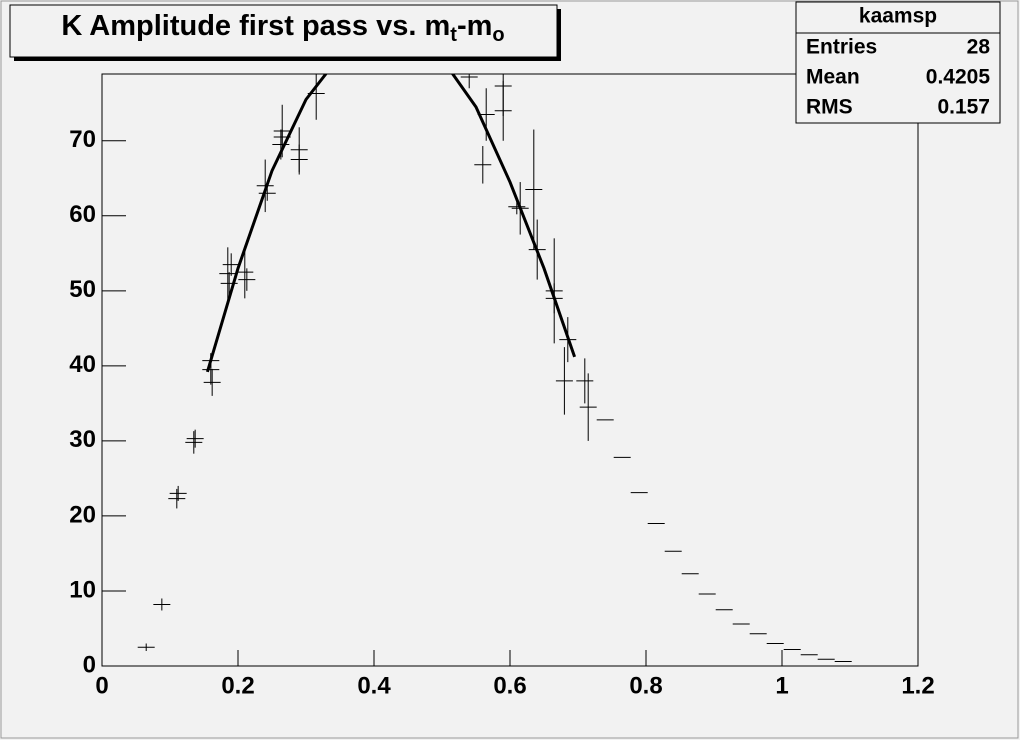  What do you see at coordinates (958, 77) in the screenshot?
I see `stats-value: 0.4205` at bounding box center [958, 77].